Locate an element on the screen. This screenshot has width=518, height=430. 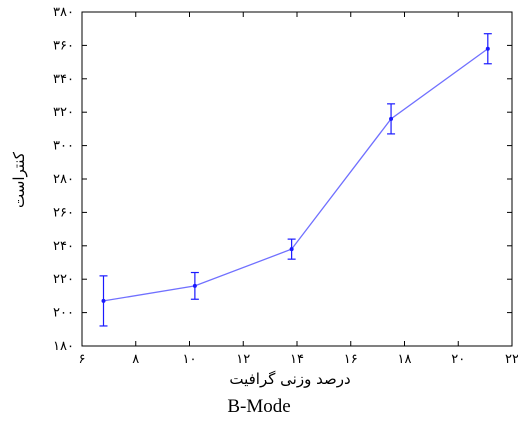
x-tick-label: ۸ is located at coordinates (135, 359).